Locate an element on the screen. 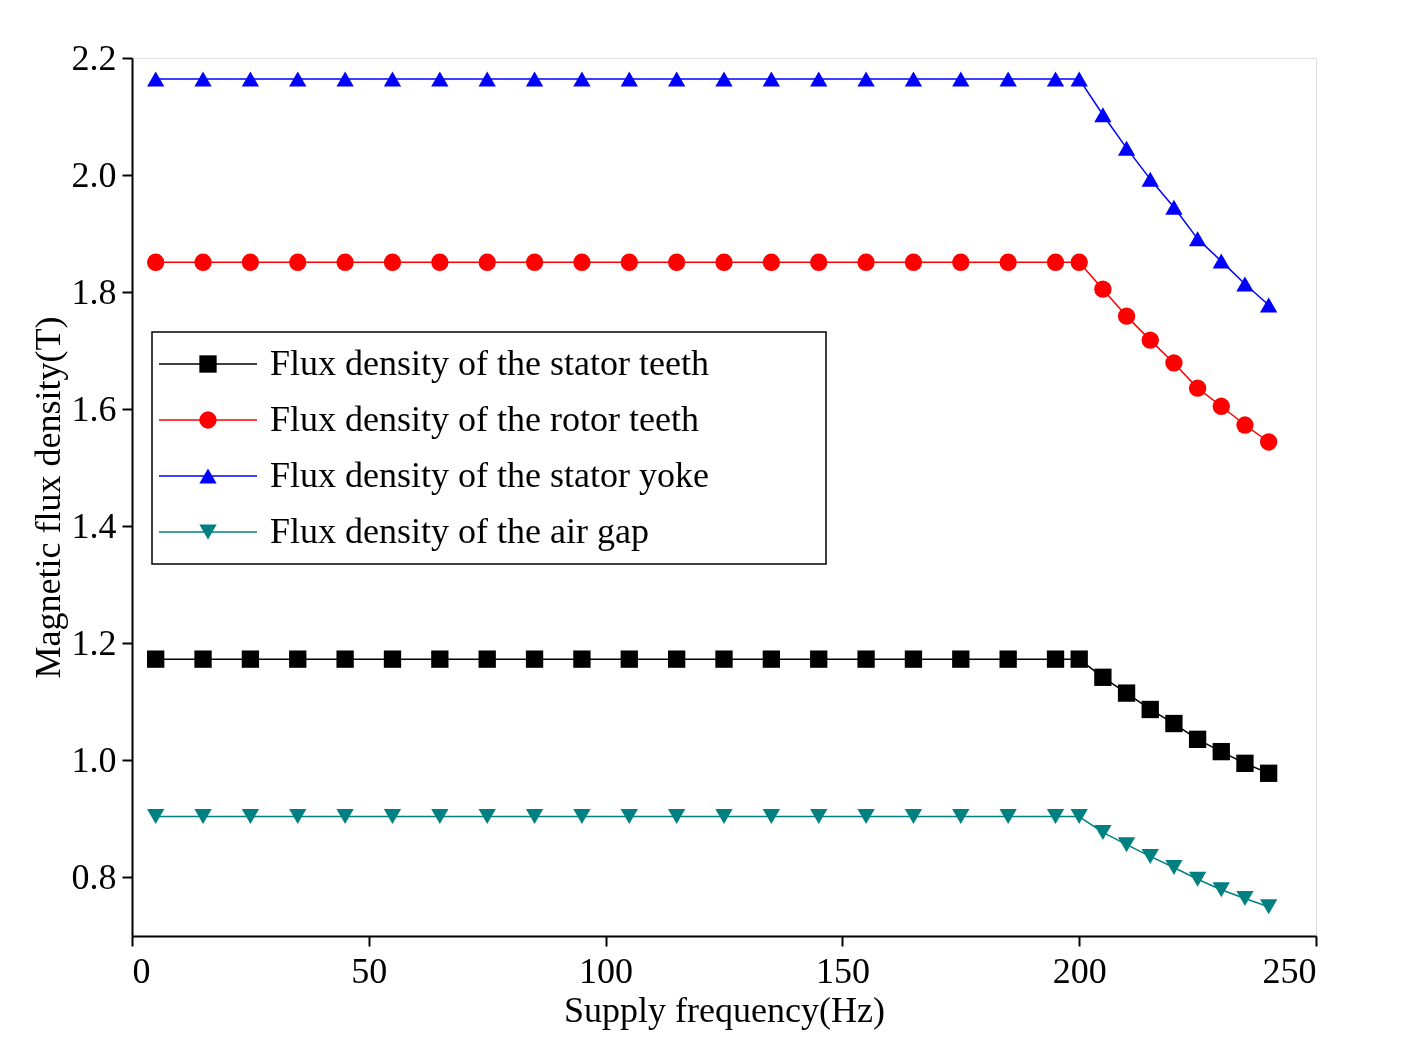 Image resolution: width=1410 pixels, height=1062 pixels. y-tick-label: 0.8 is located at coordinates (94, 876).